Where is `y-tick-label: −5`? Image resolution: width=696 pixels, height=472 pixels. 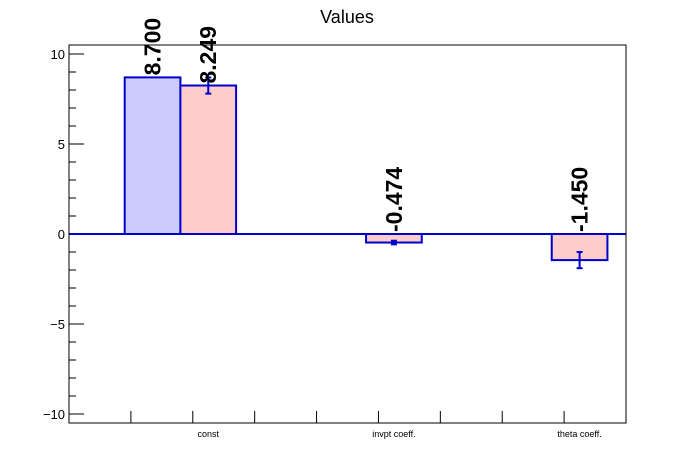
y-tick-label: −5 is located at coordinates (57, 324).